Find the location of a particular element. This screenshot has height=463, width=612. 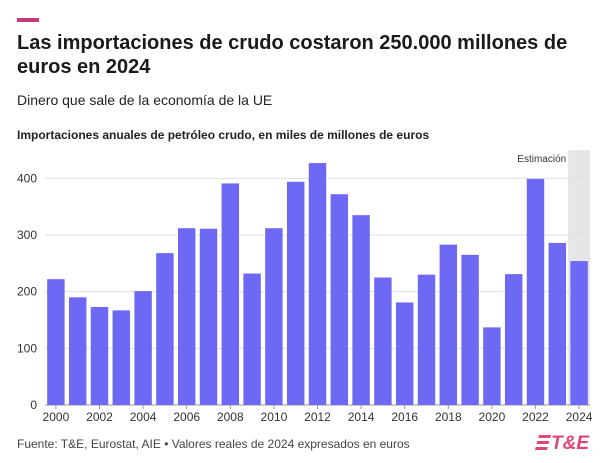

bar-2015 is located at coordinates (383, 341).